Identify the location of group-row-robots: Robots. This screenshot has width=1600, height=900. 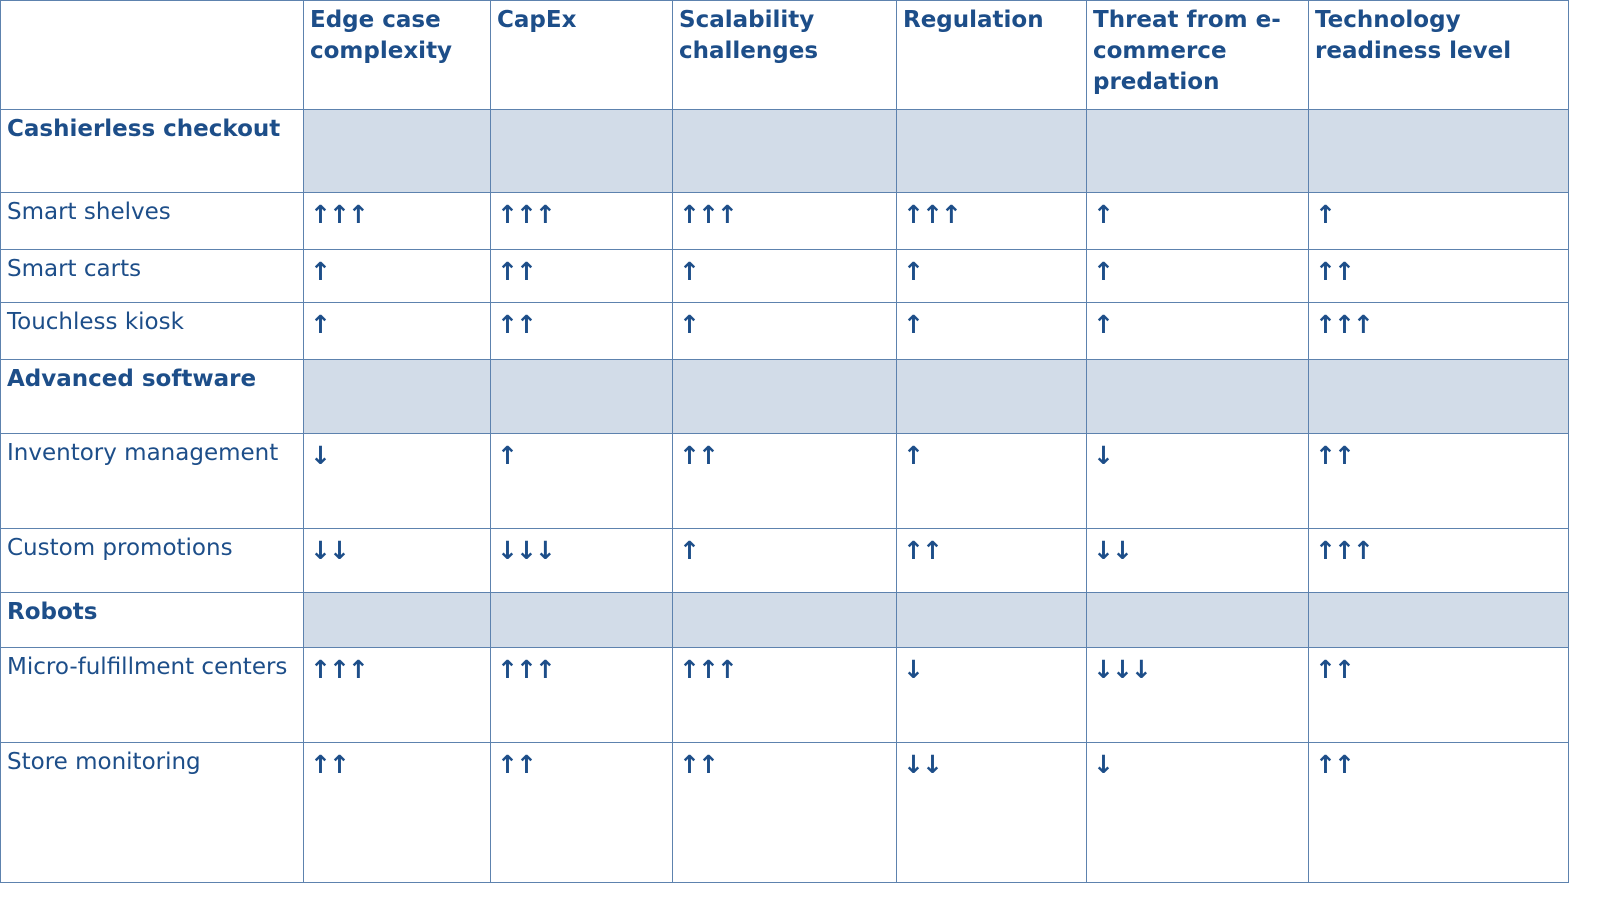
(784, 620).